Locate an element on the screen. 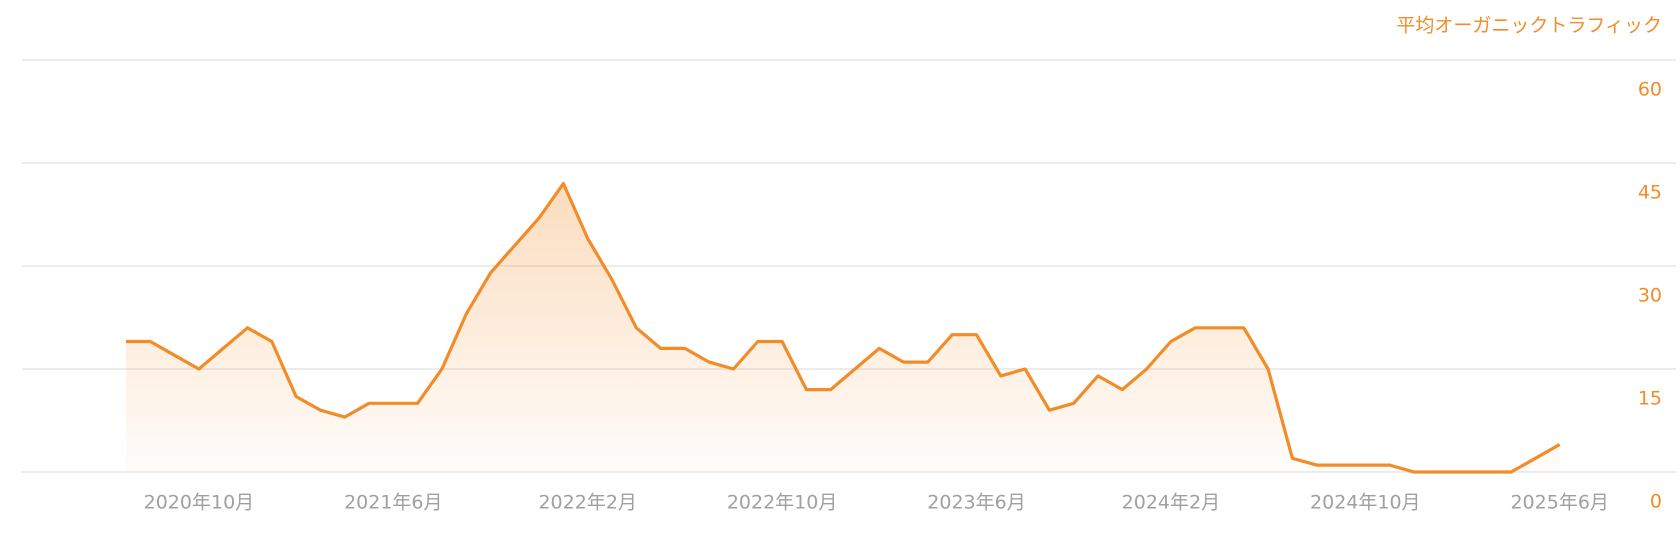  y-tick-label: 30 is located at coordinates (1650, 296).